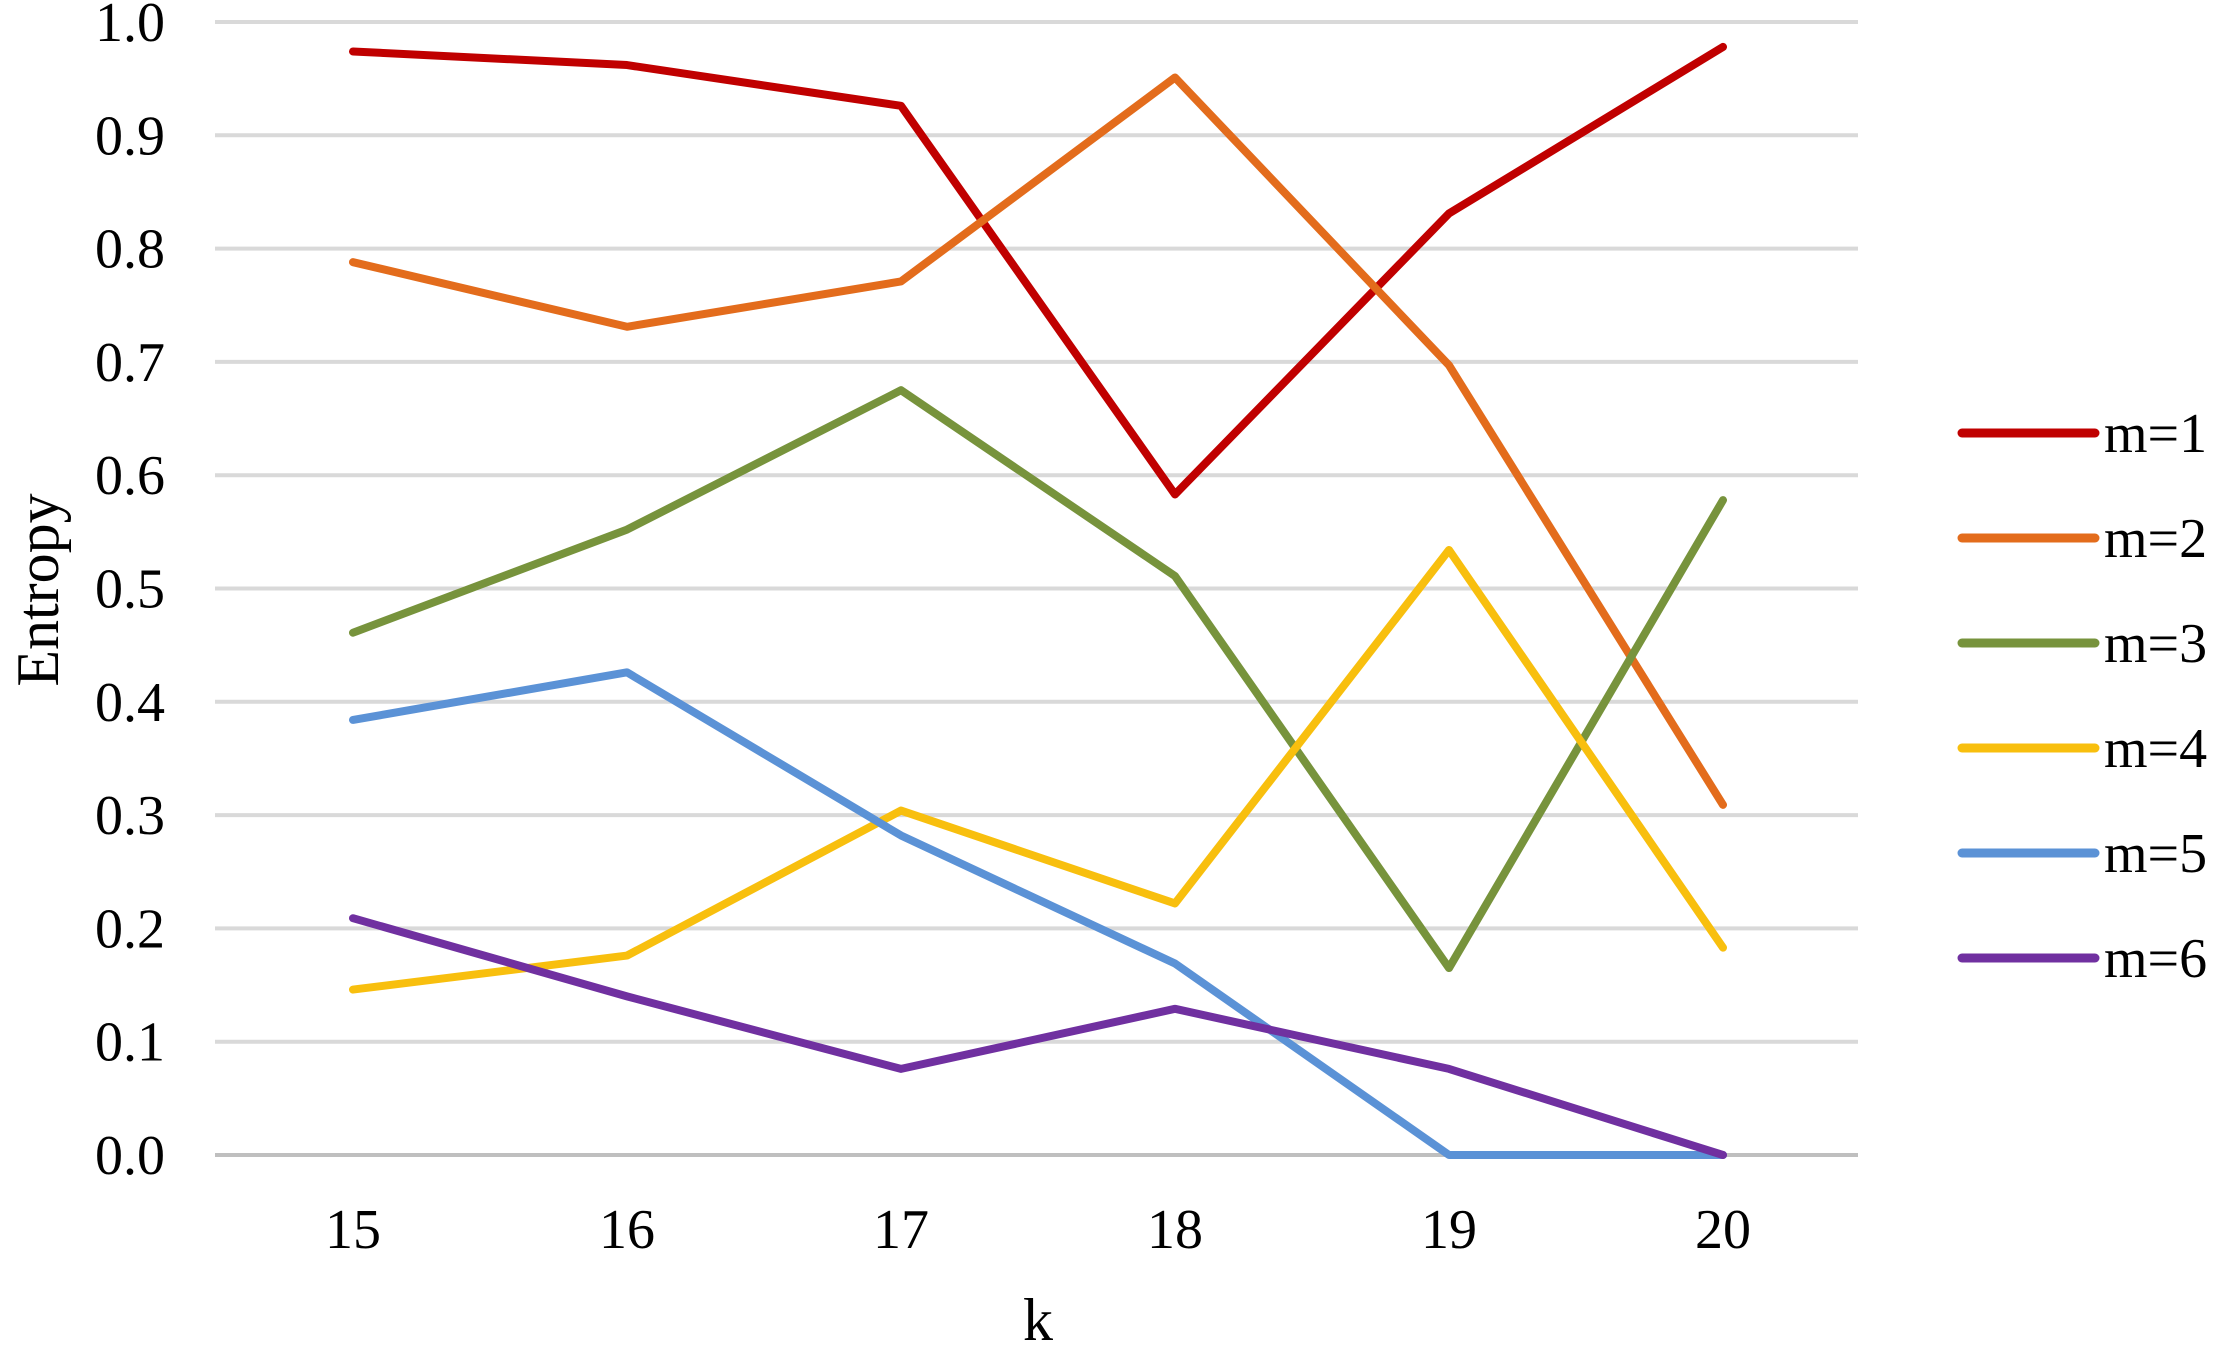 The image size is (2217, 1360). Describe the element at coordinates (2155, 539) in the screenshot. I see `legend-label: m=2` at that location.